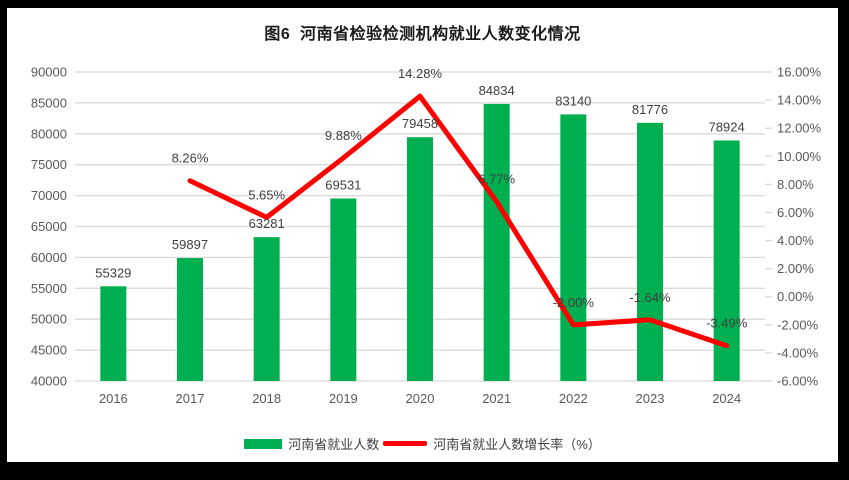  Describe the element at coordinates (795, 212) in the screenshot. I see `right-axis-tick-label: 6.00%` at that location.